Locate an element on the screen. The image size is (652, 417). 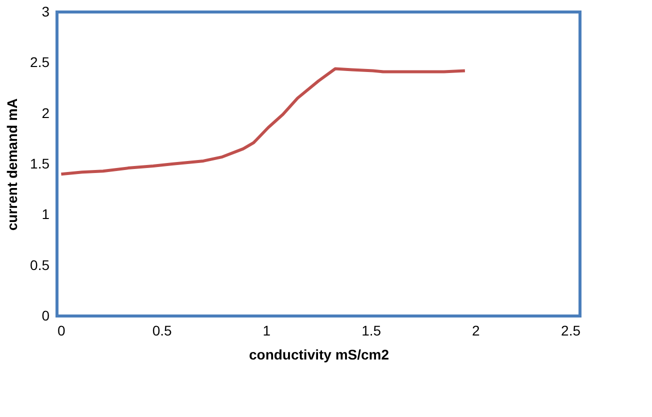
y-tick-label: 0 is located at coordinates (46, 316).